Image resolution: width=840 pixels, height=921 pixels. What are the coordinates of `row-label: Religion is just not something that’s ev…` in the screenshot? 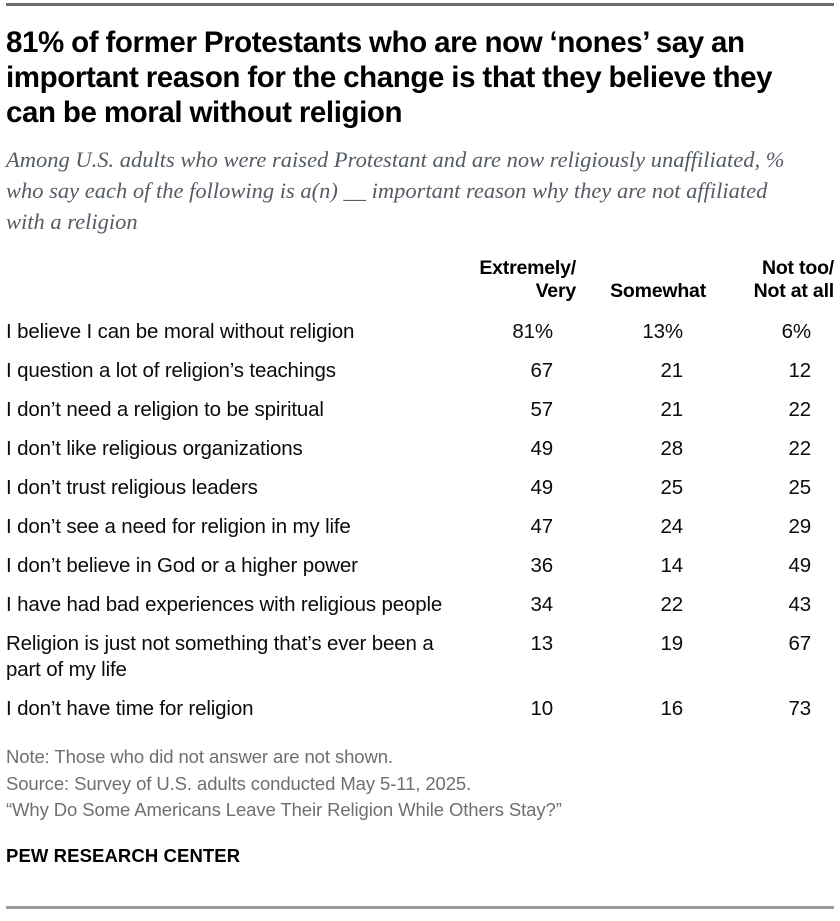 It's located at (220, 656).